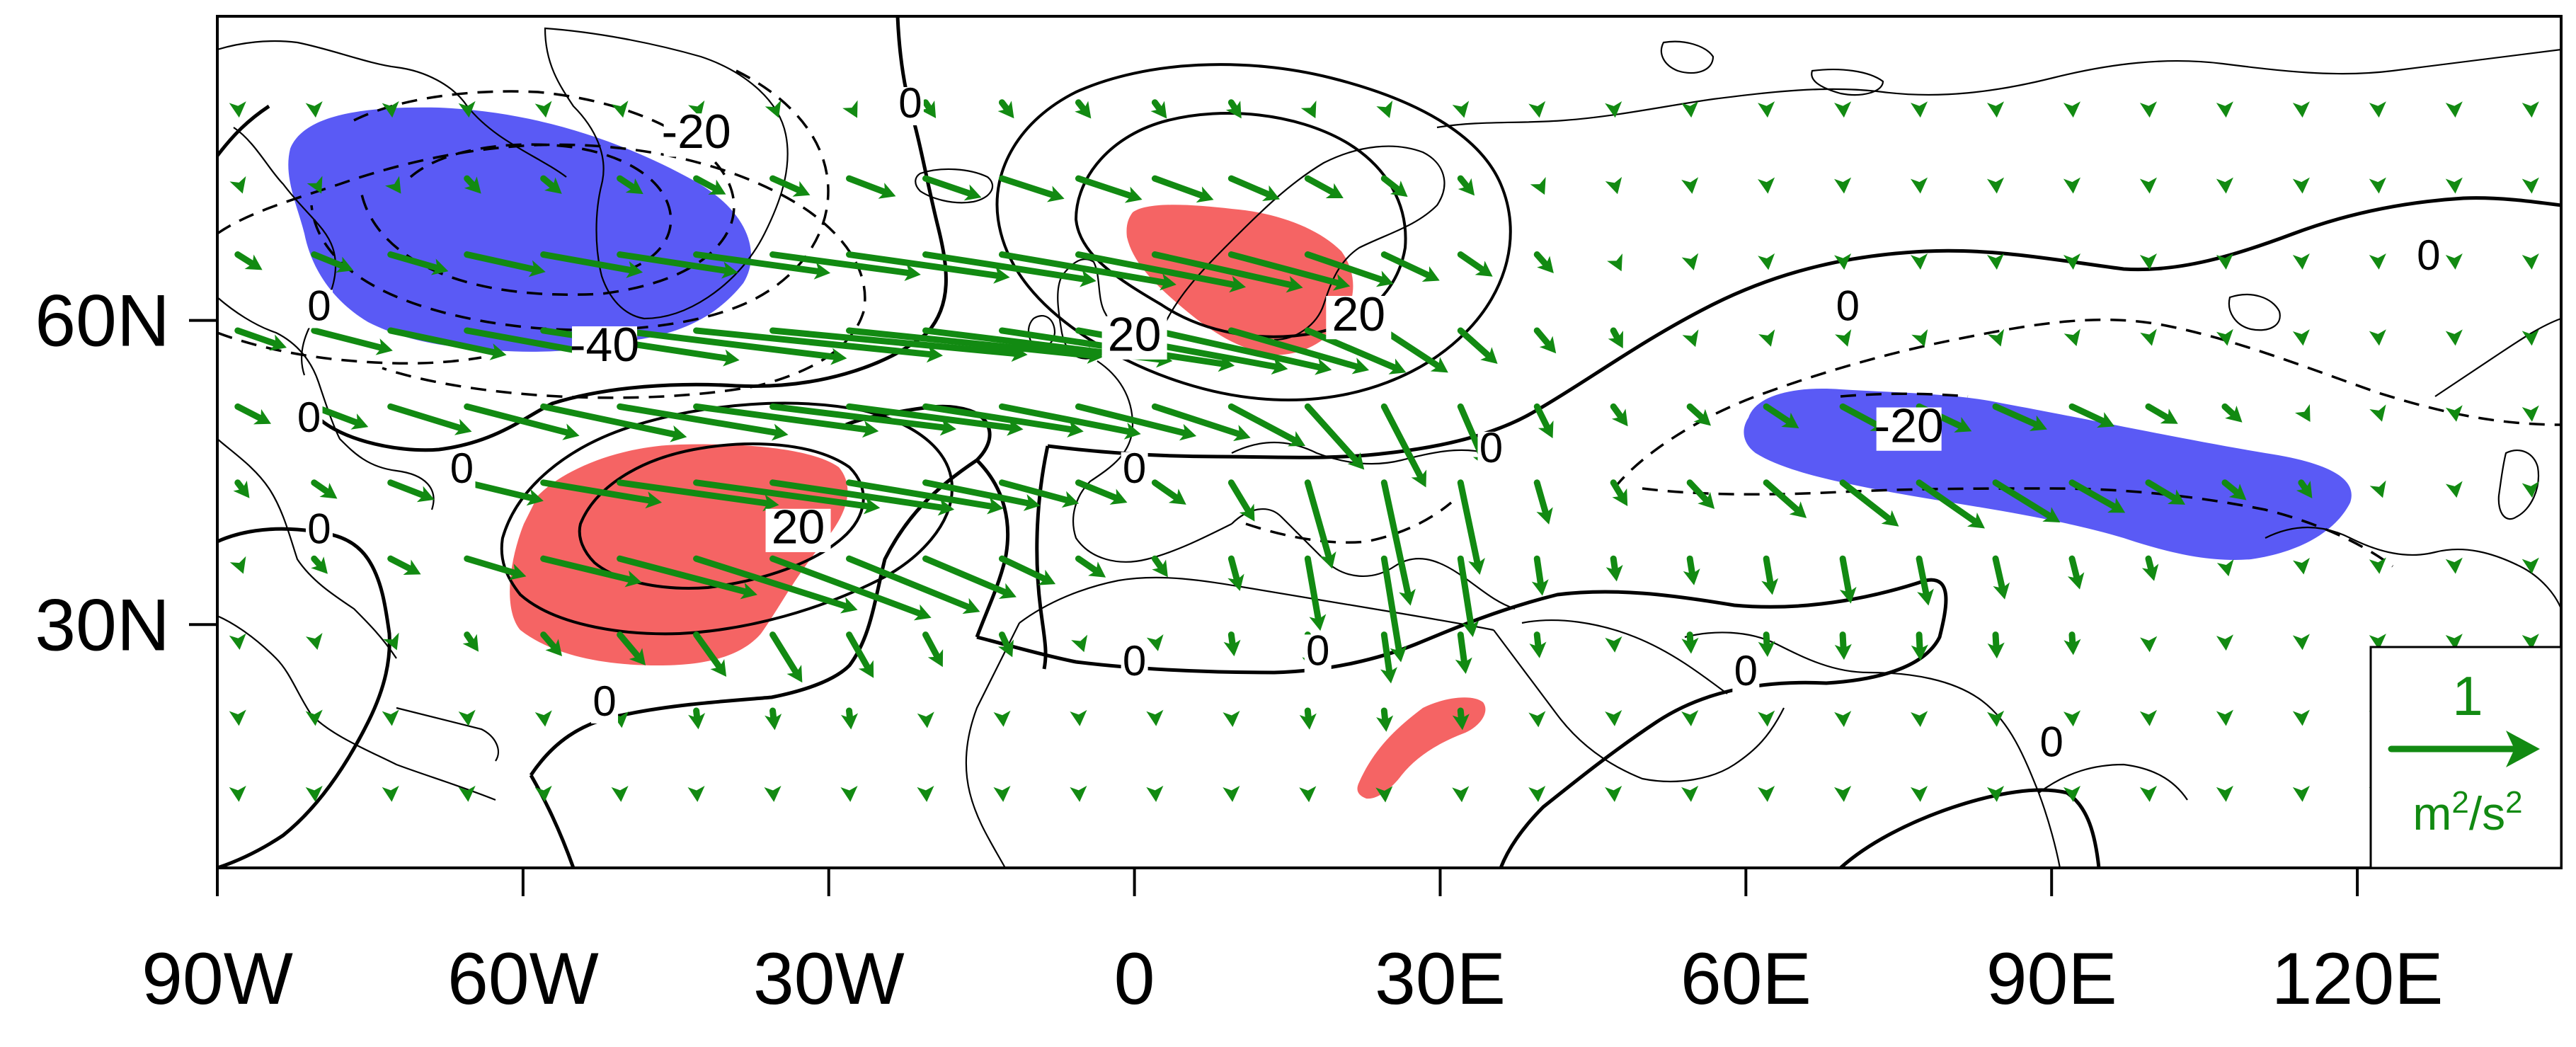 This screenshot has height=1047, width=2576. Describe the element at coordinates (1239, 280) in the screenshot. I see `positive-shading-scandinavia` at that location.